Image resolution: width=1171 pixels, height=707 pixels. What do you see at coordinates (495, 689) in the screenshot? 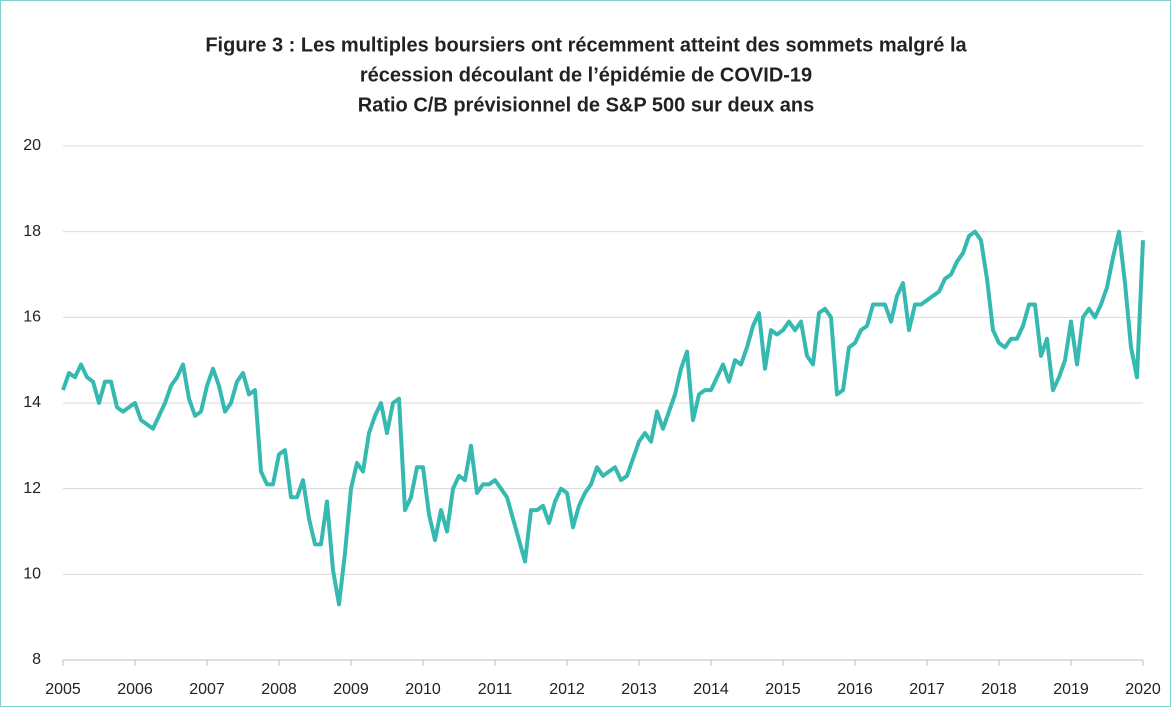
I see `x-tick-label: 2011` at bounding box center [495, 689].